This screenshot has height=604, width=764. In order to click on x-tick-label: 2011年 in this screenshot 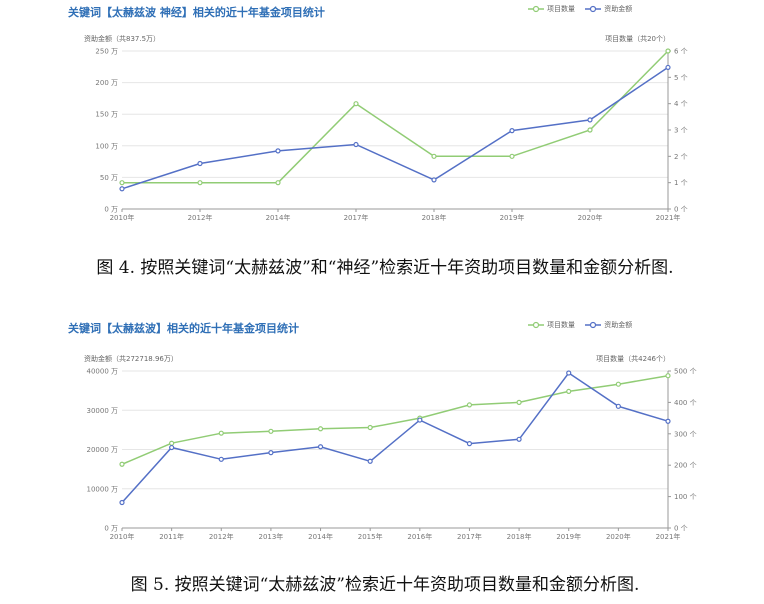, I will do `click(171, 536)`.